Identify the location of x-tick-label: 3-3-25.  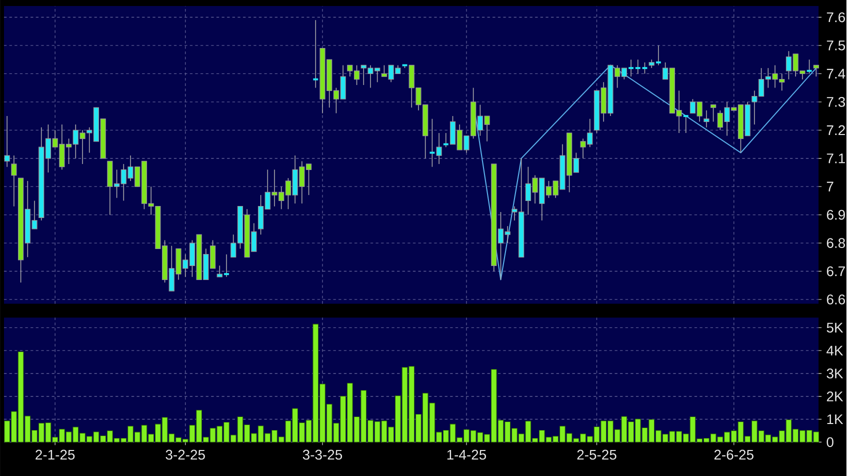
(322, 455).